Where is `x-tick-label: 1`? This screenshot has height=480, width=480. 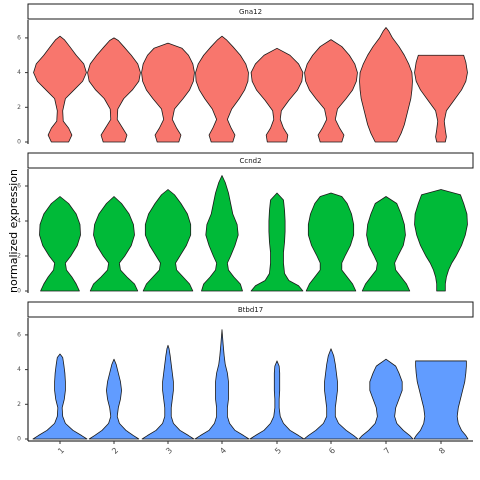 x-tick-label: 1 is located at coordinates (61, 451).